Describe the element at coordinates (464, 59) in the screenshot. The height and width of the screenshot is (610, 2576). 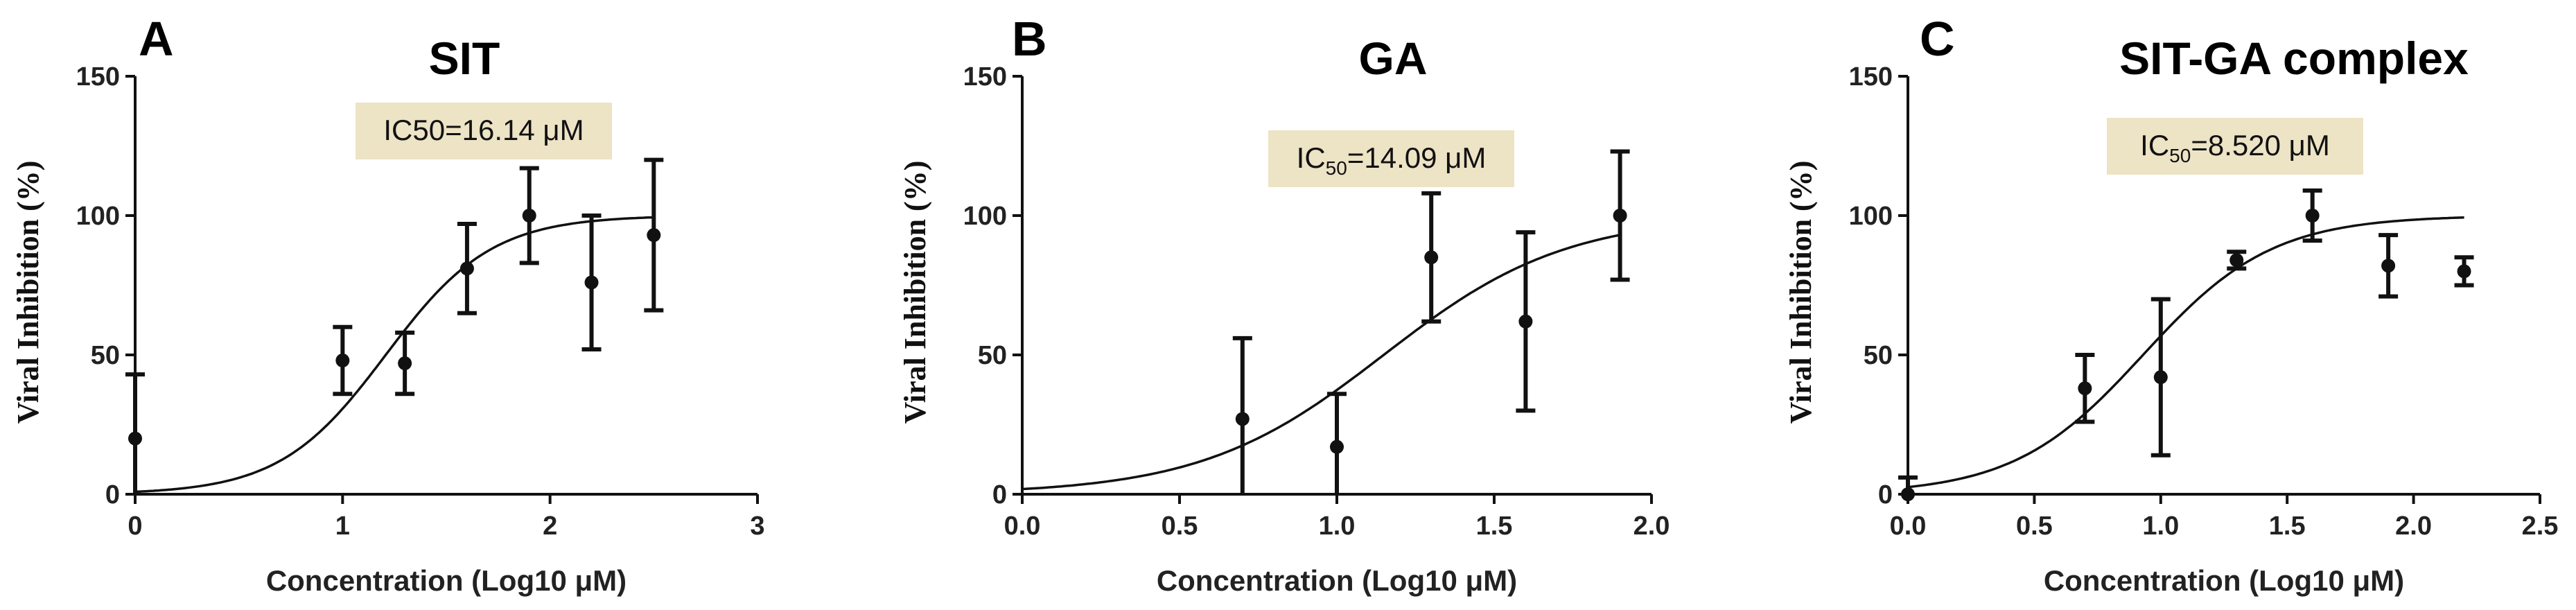
I see `chart-title: SIT` at that location.